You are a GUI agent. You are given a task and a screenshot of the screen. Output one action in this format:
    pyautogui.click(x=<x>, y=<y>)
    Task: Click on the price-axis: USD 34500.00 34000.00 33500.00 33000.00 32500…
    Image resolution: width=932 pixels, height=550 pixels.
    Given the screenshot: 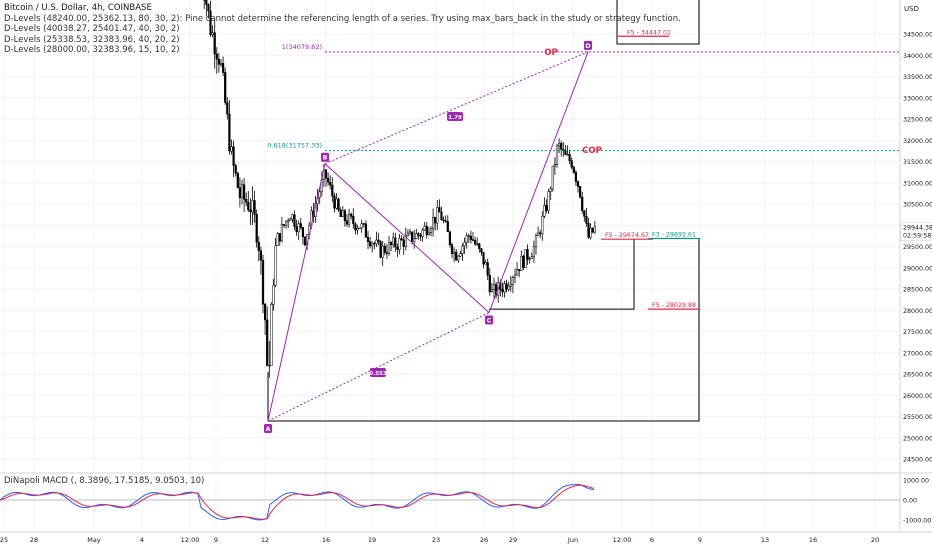 What is the action you would take?
    pyautogui.click(x=915, y=266)
    